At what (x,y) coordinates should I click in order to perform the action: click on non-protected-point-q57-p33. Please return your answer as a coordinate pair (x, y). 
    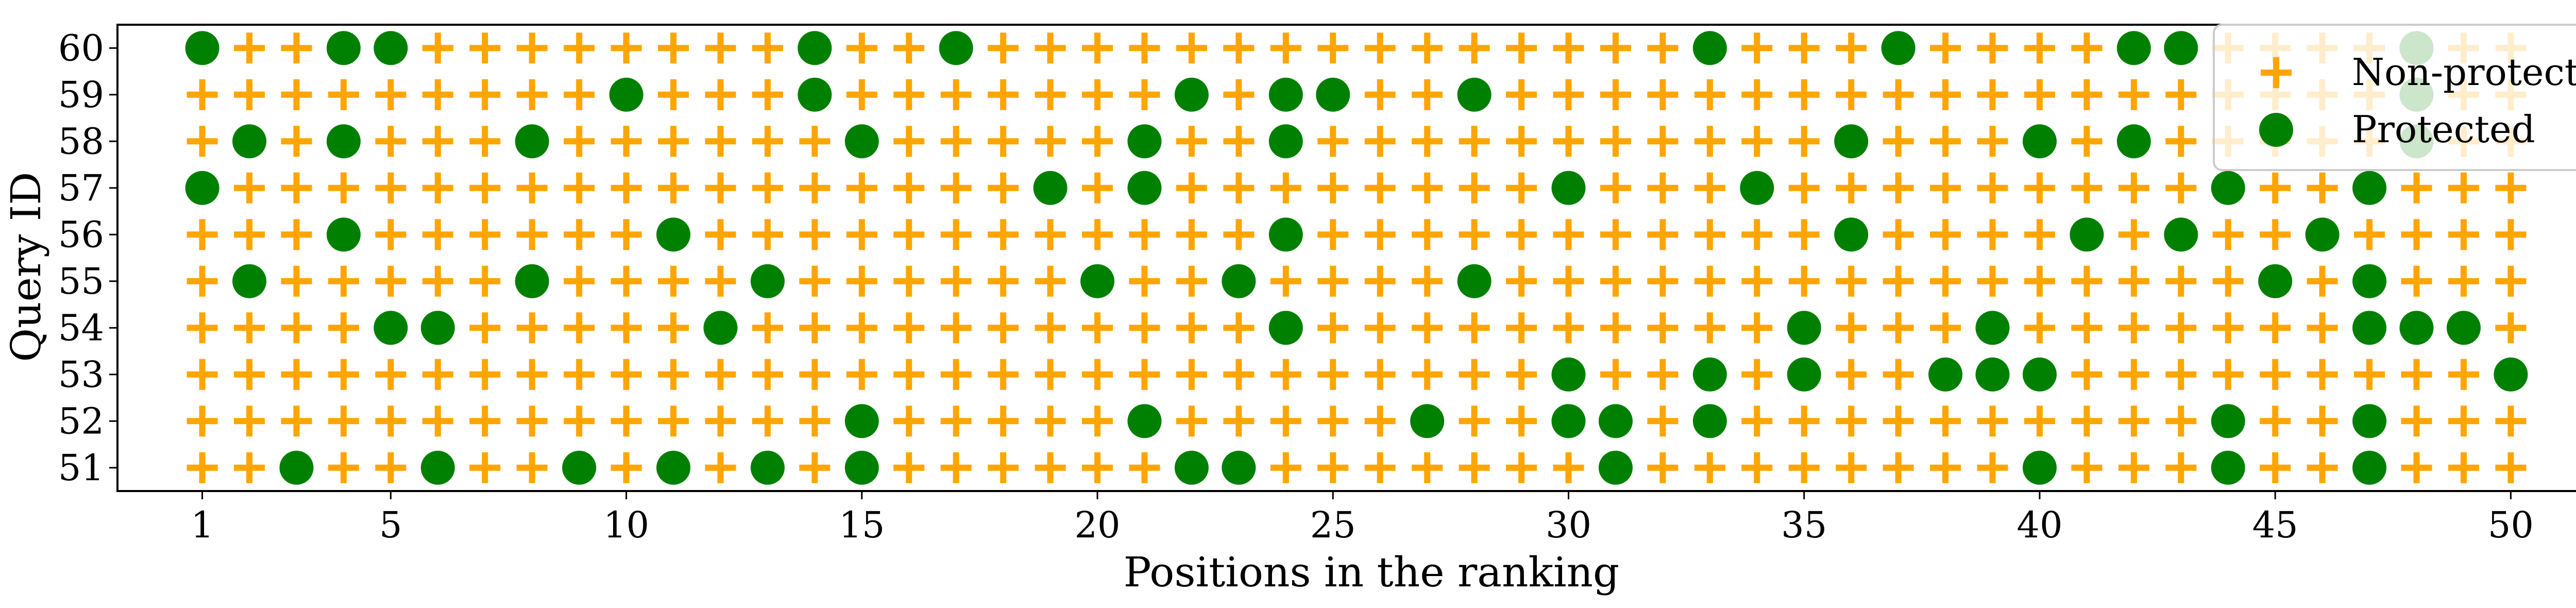
    Looking at the image, I should click on (1709, 188).